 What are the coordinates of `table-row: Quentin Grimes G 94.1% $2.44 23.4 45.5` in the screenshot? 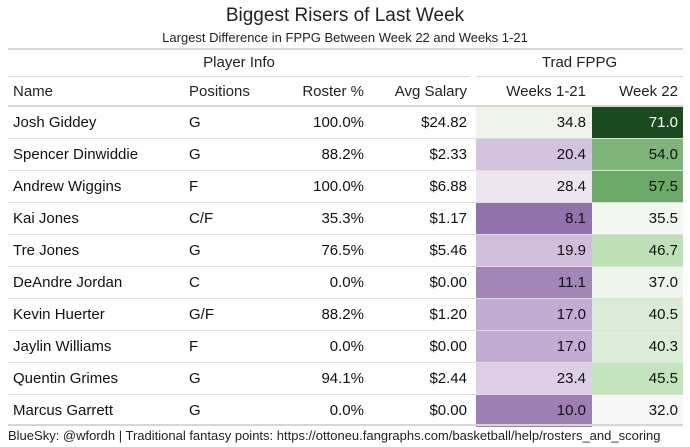 It's located at (345, 379).